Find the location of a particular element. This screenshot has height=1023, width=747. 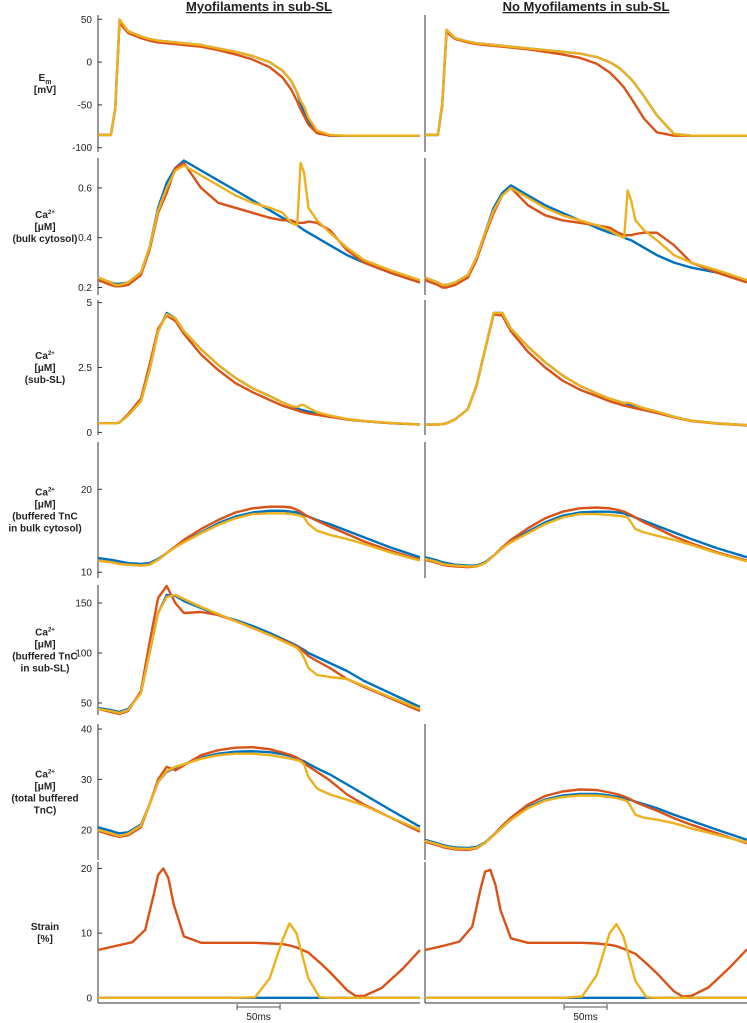

row-label-subscript: m is located at coordinates (48, 82).